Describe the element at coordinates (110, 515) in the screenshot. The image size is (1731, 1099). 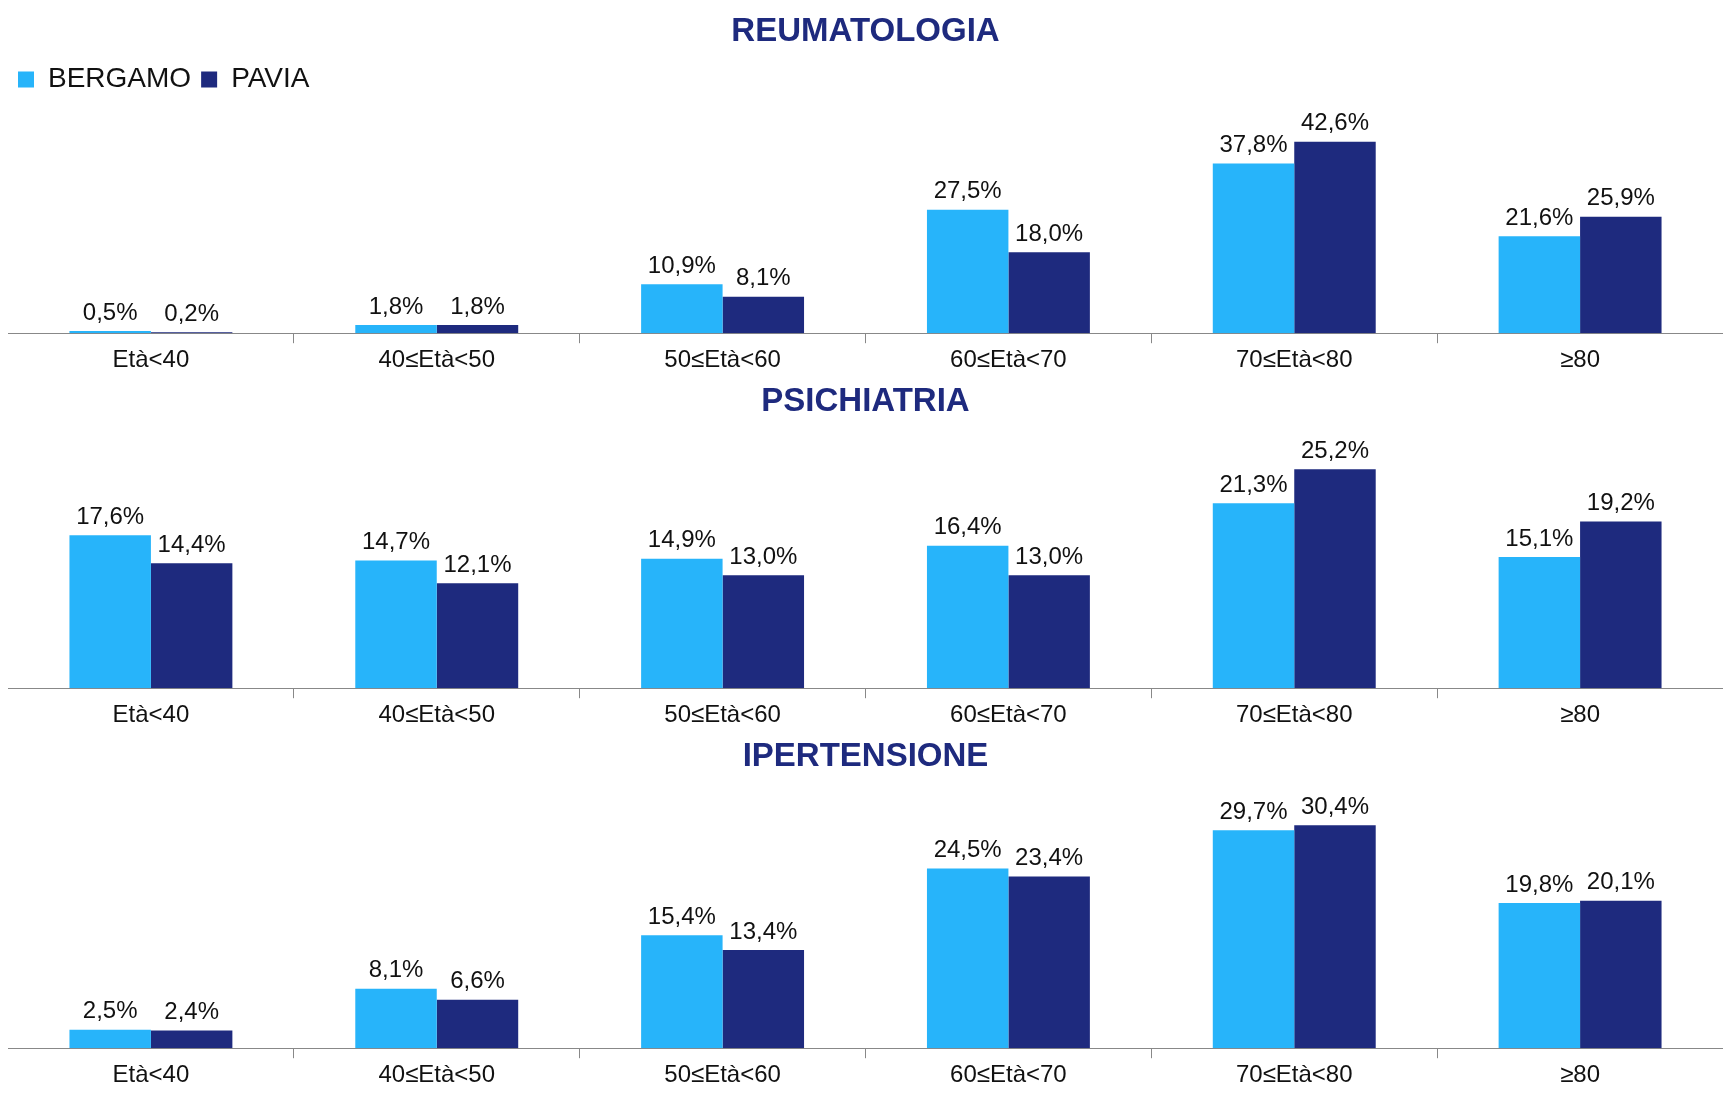
I see `data-label: 17,6%` at that location.